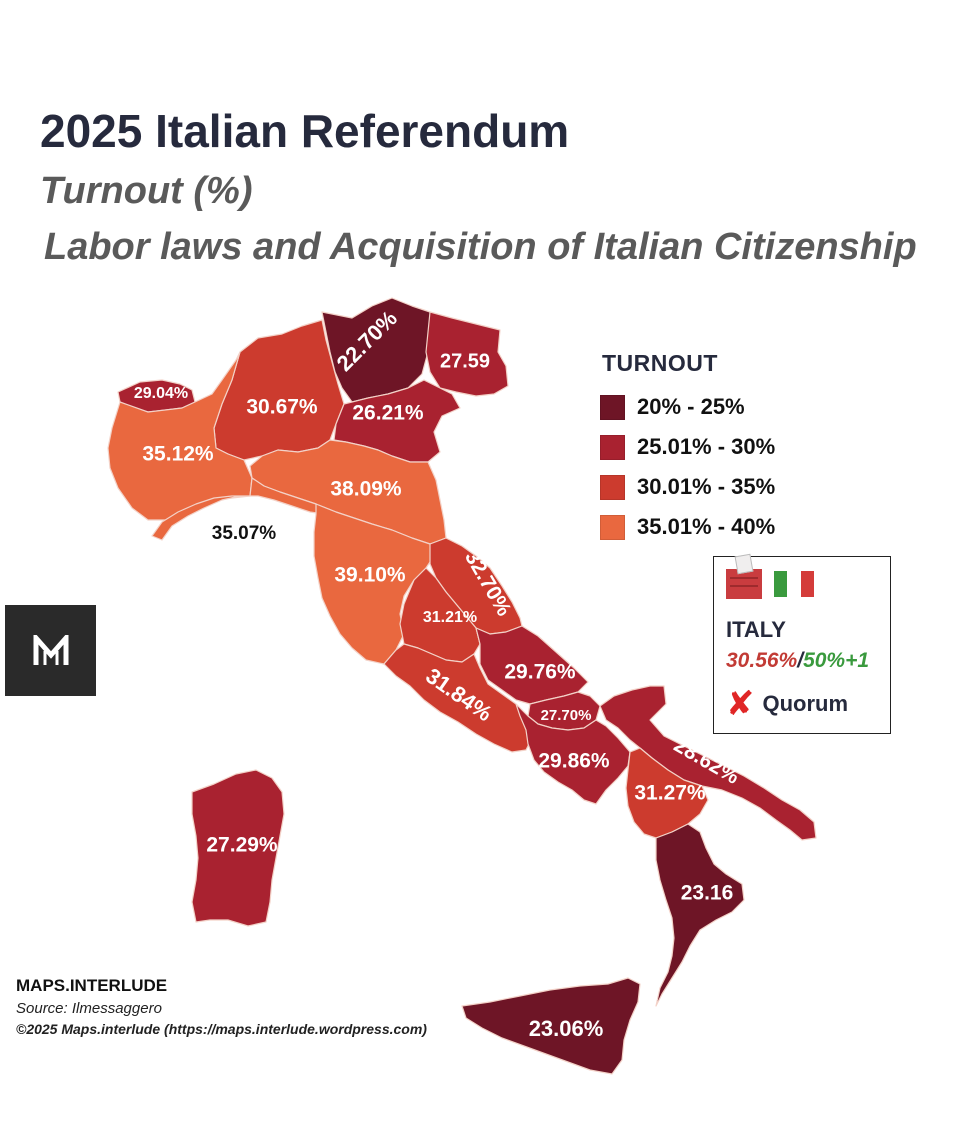 The height and width of the screenshot is (1141, 960). I want to click on legend-item: 35.01% - 40%, so click(687, 527).